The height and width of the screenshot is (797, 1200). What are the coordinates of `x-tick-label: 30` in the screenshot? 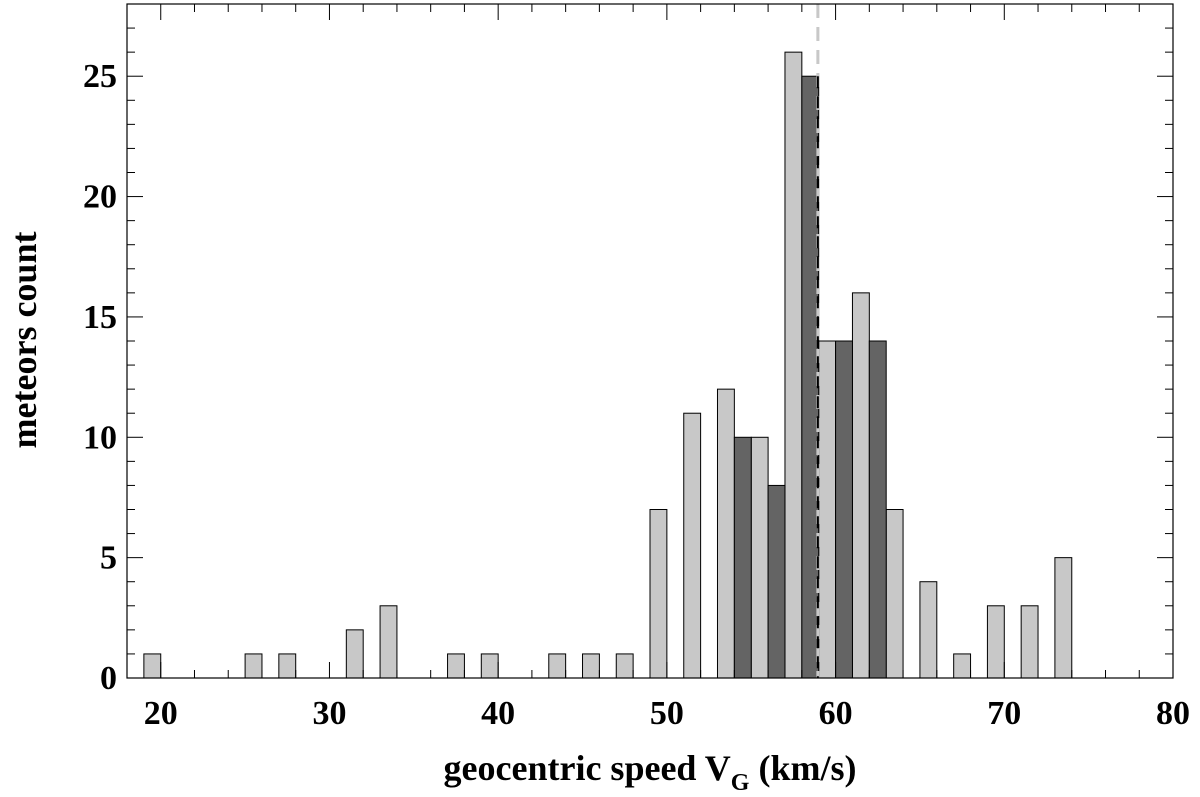 It's located at (329, 713).